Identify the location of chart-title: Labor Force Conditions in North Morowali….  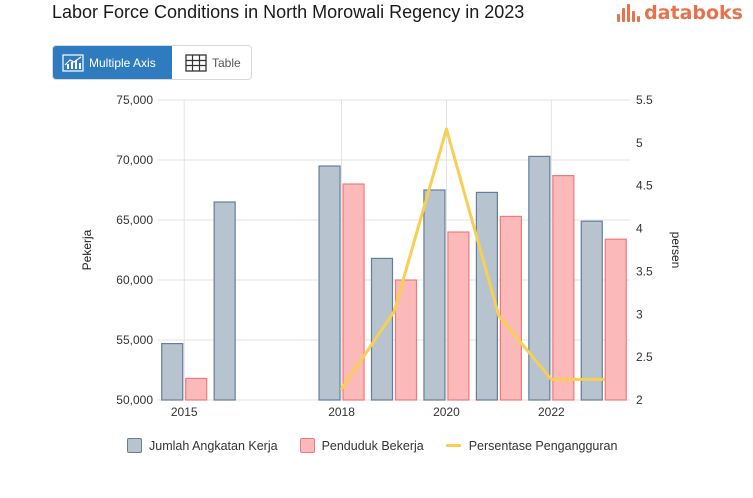
(288, 12).